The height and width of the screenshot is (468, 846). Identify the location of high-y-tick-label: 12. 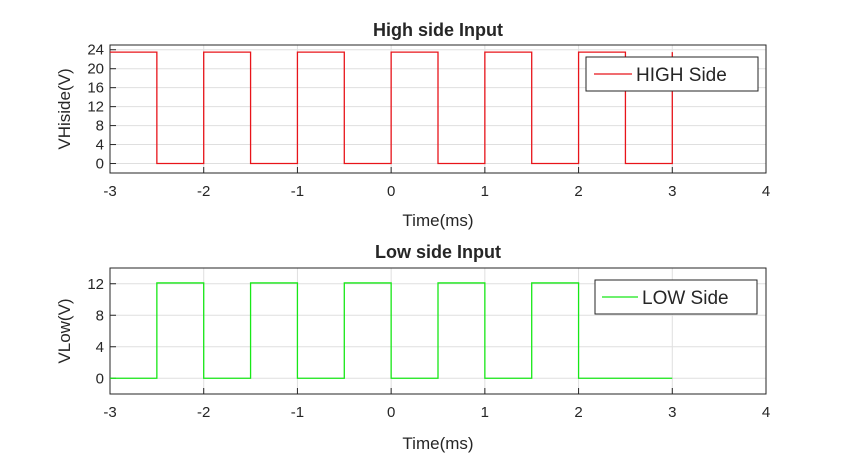
(95, 107).